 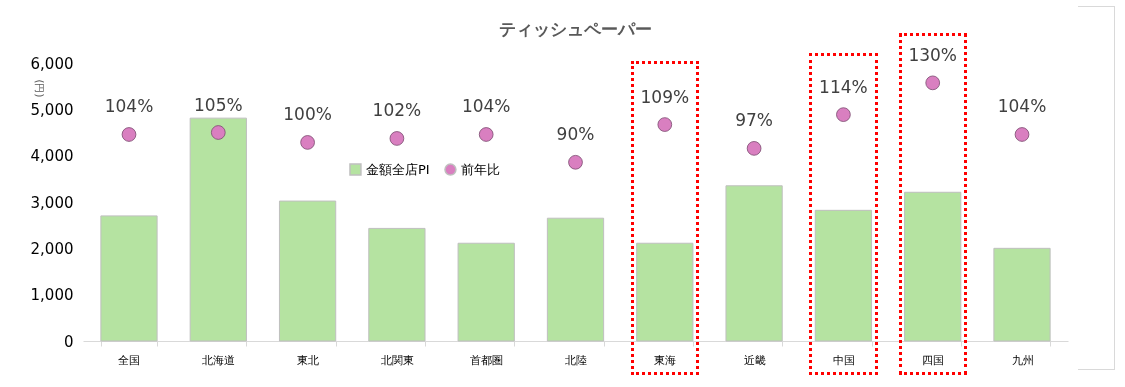 I want to click on chart-title: ティッシュペーパー, so click(x=575, y=28).